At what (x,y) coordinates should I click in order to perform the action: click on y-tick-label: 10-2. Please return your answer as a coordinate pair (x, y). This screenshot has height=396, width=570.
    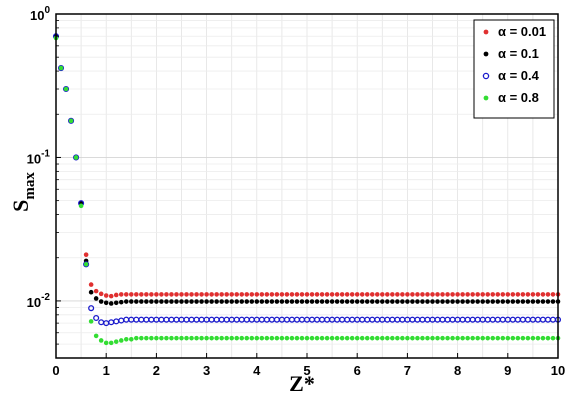
    Looking at the image, I should click on (39, 301).